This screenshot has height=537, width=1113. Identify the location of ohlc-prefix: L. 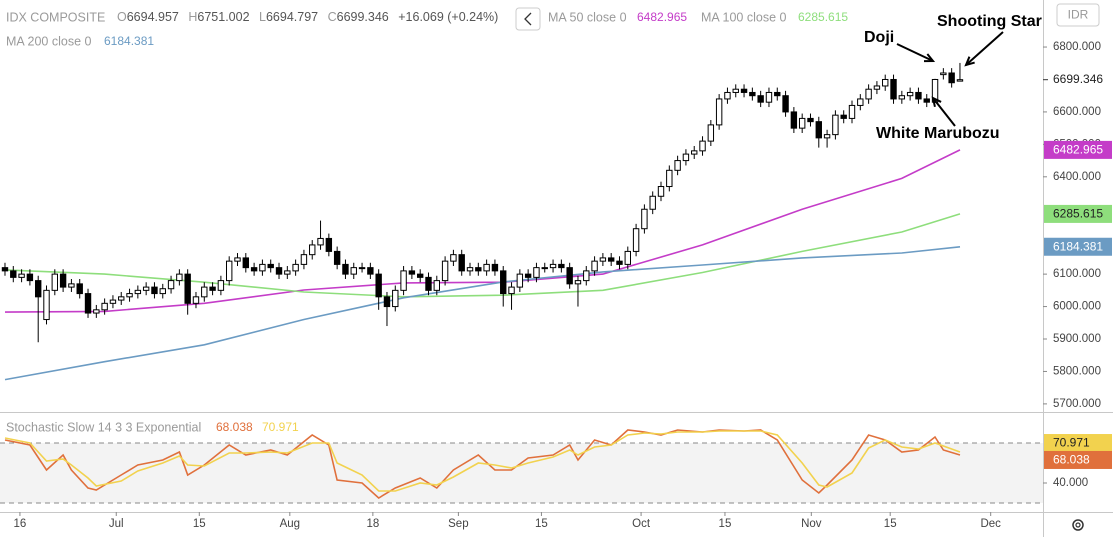
(262, 17).